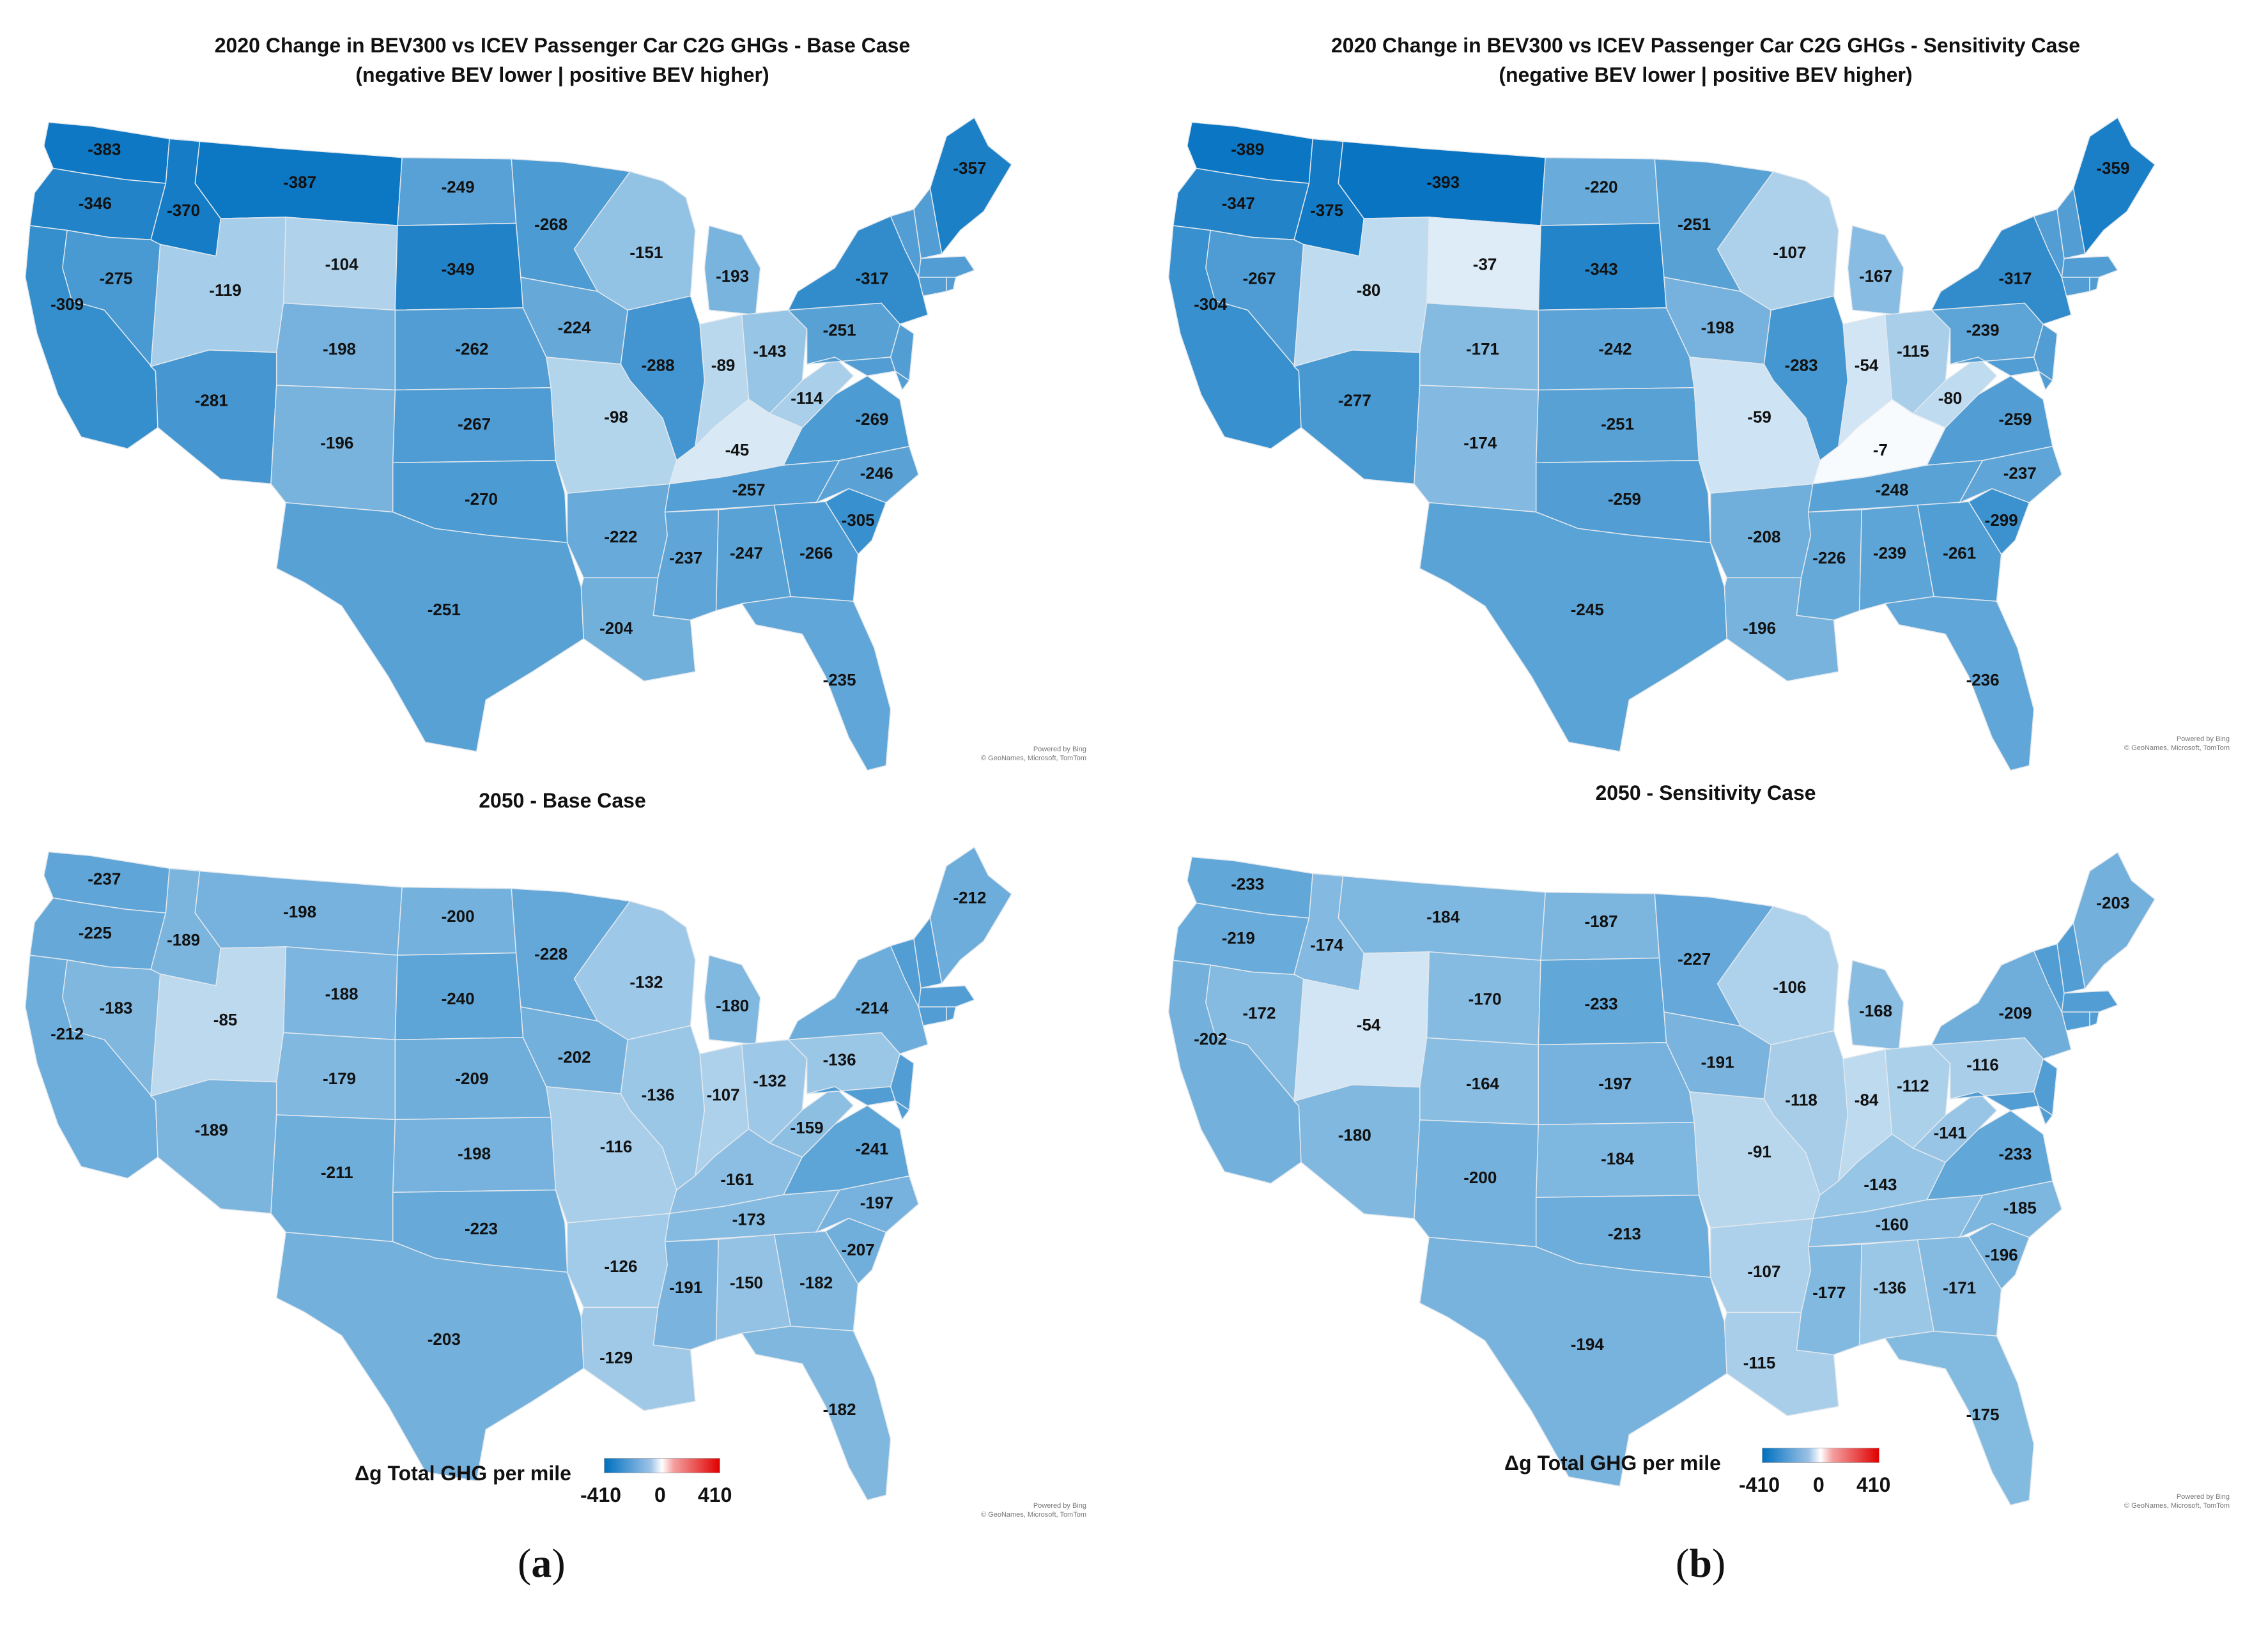 This screenshot has height=1640, width=2268. What do you see at coordinates (1764, 1271) in the screenshot?
I see `state-value-ar: -107` at bounding box center [1764, 1271].